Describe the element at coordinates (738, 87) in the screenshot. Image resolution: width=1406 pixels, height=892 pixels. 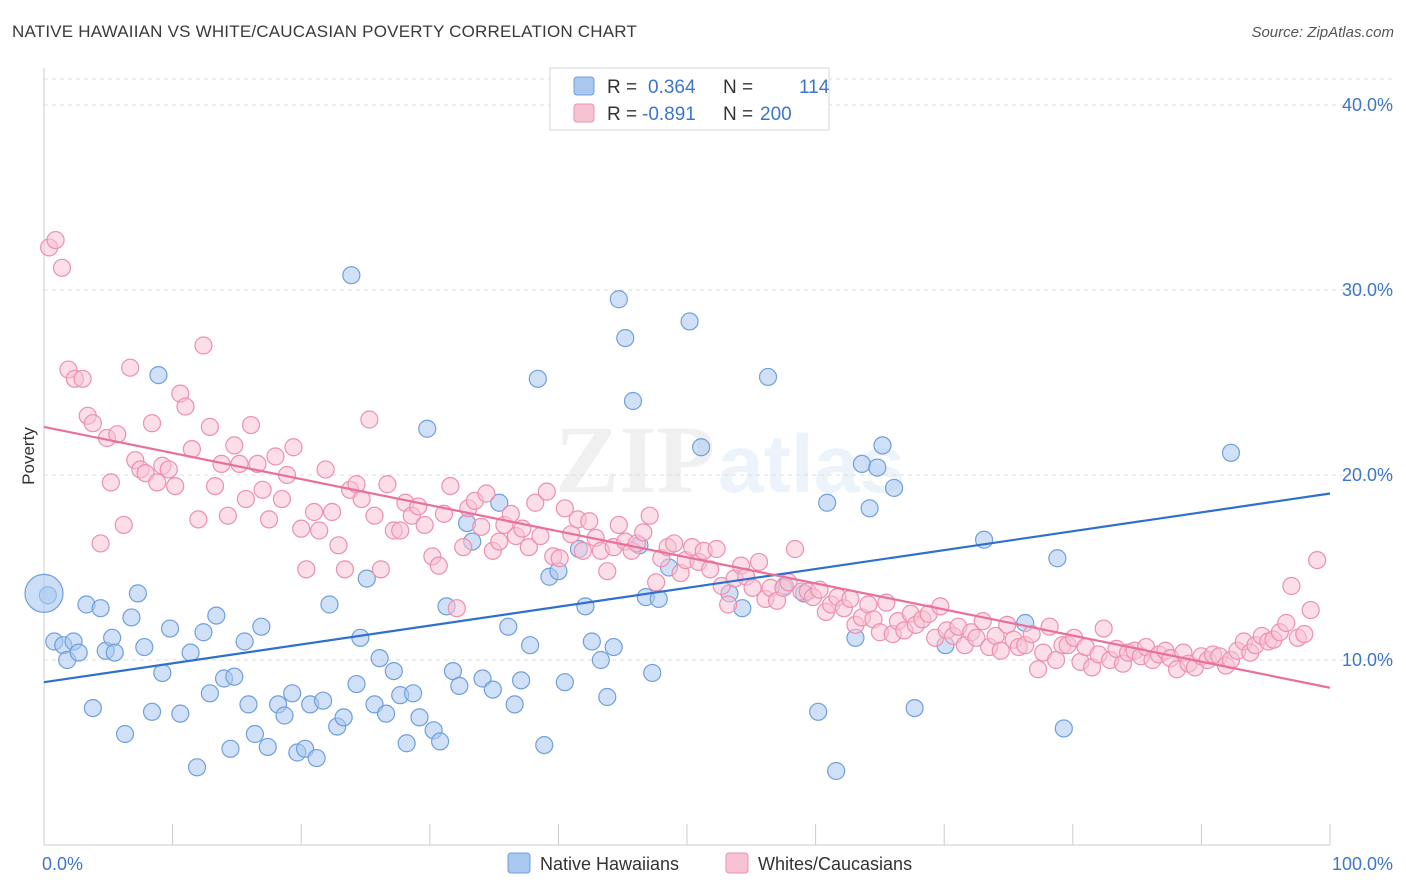
I see `legend-n-label-1: N =` at that location.